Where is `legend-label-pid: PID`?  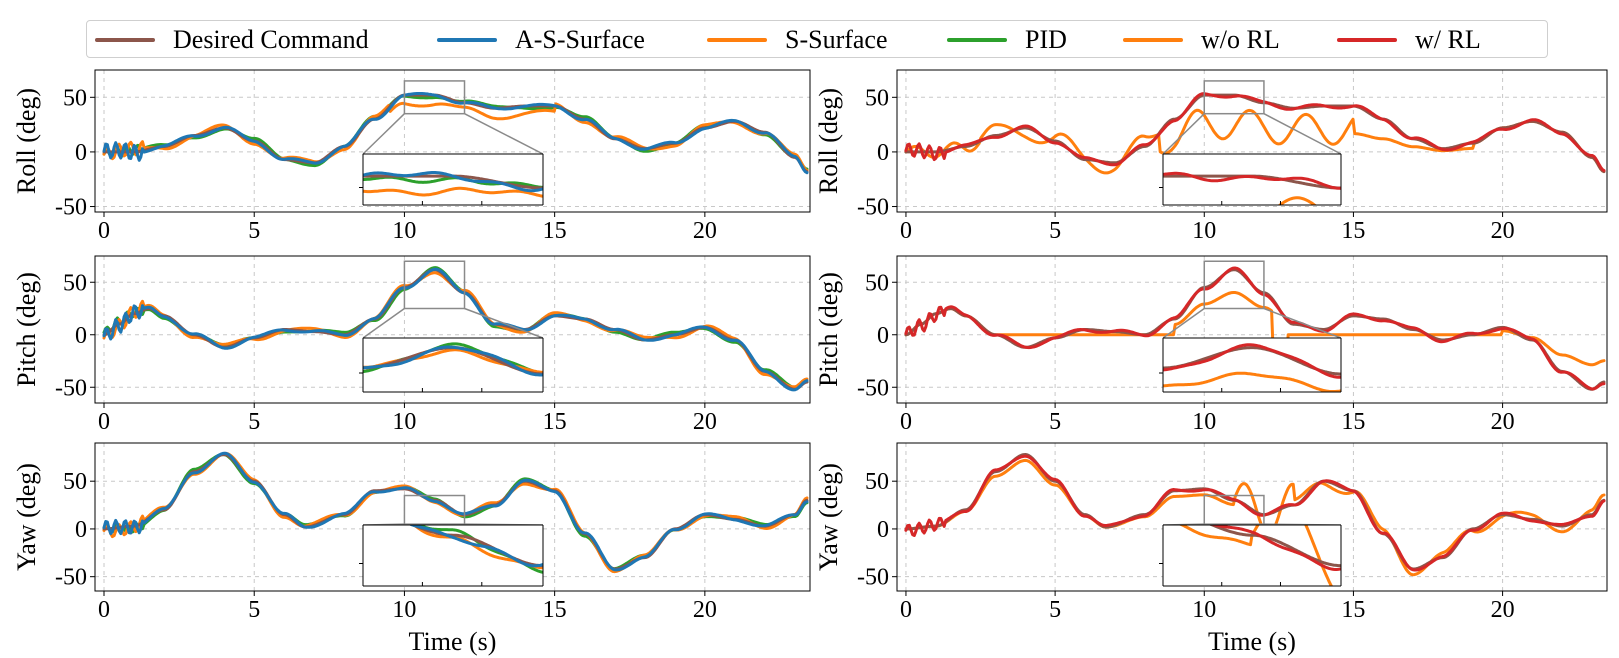 legend-label-pid: PID is located at coordinates (1046, 39).